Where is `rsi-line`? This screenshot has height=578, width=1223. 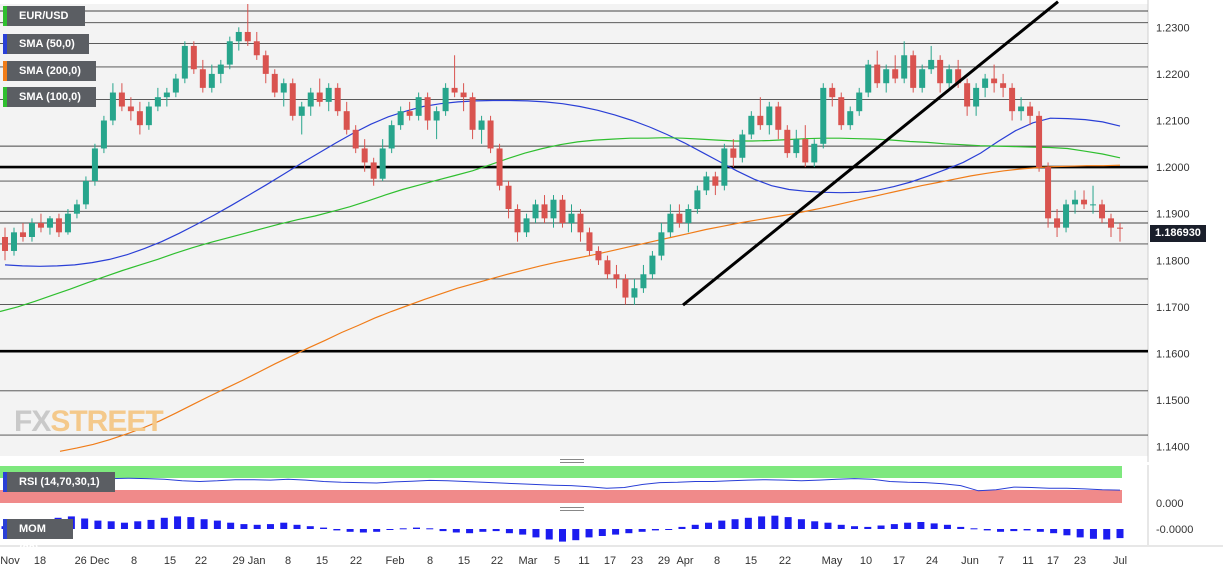 rsi-line is located at coordinates (562, 484).